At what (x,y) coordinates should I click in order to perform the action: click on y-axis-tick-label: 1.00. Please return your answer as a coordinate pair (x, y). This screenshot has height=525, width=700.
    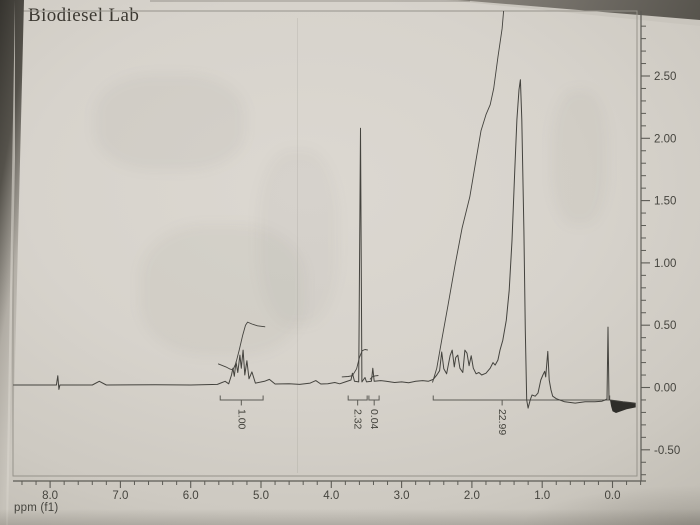
    Looking at the image, I should click on (665, 264).